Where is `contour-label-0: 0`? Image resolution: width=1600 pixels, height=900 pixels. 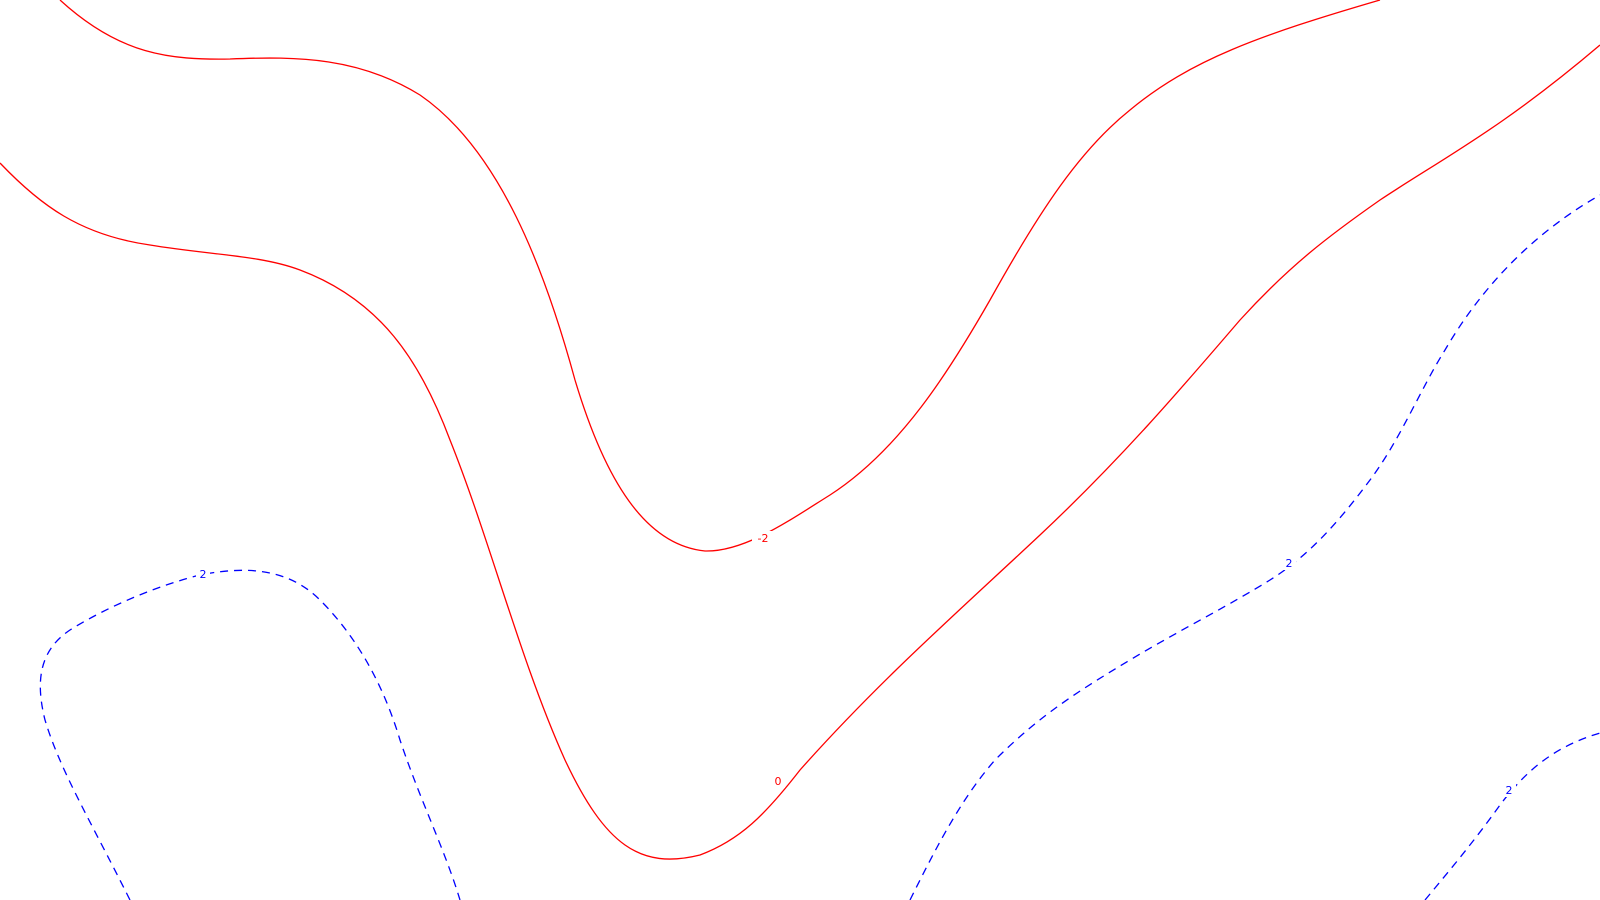 contour-label-0: 0 is located at coordinates (778, 781).